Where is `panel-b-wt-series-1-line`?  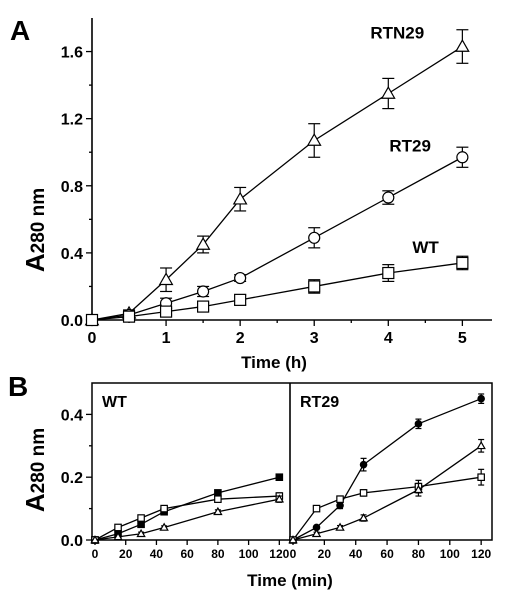 panel-b-wt-series-1-line is located at coordinates (187, 518).